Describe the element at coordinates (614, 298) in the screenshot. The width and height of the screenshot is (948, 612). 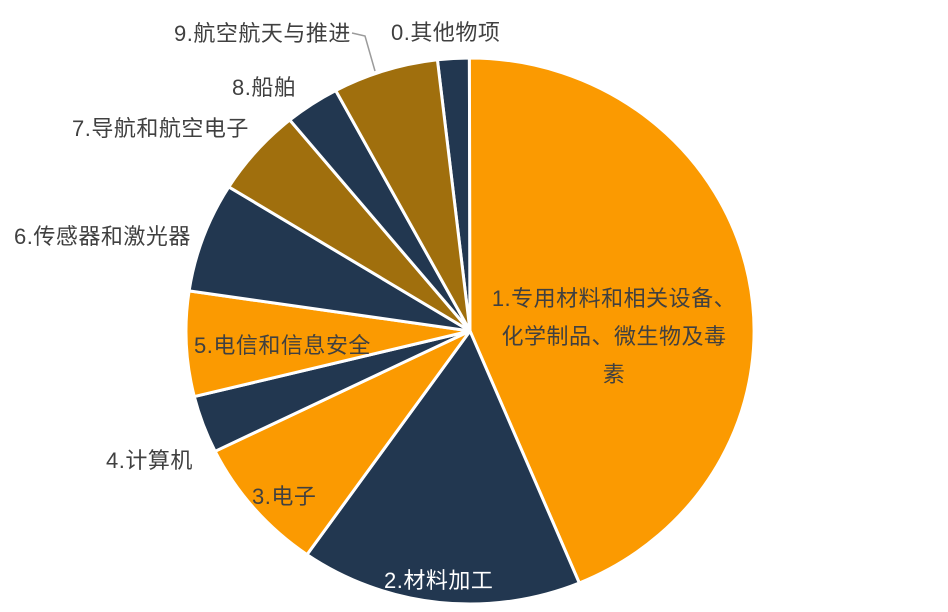
I see `slice-label-1-line-1: 1.专用材料和相关设备、` at that location.